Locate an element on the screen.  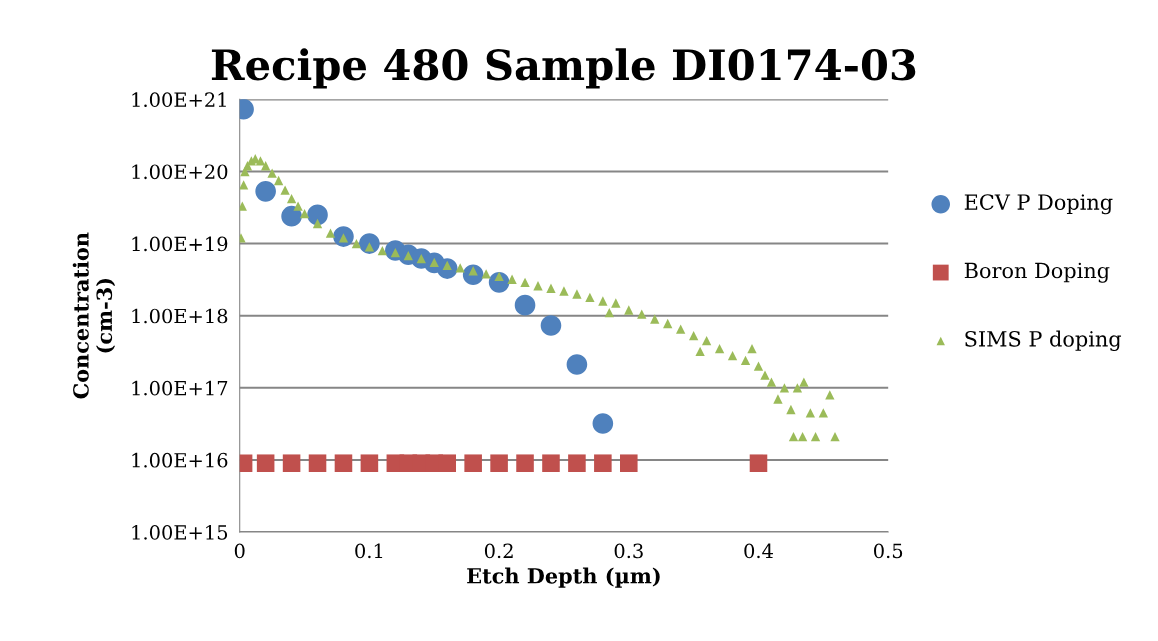
x-tick-label: 0.5 is located at coordinates (888, 551).